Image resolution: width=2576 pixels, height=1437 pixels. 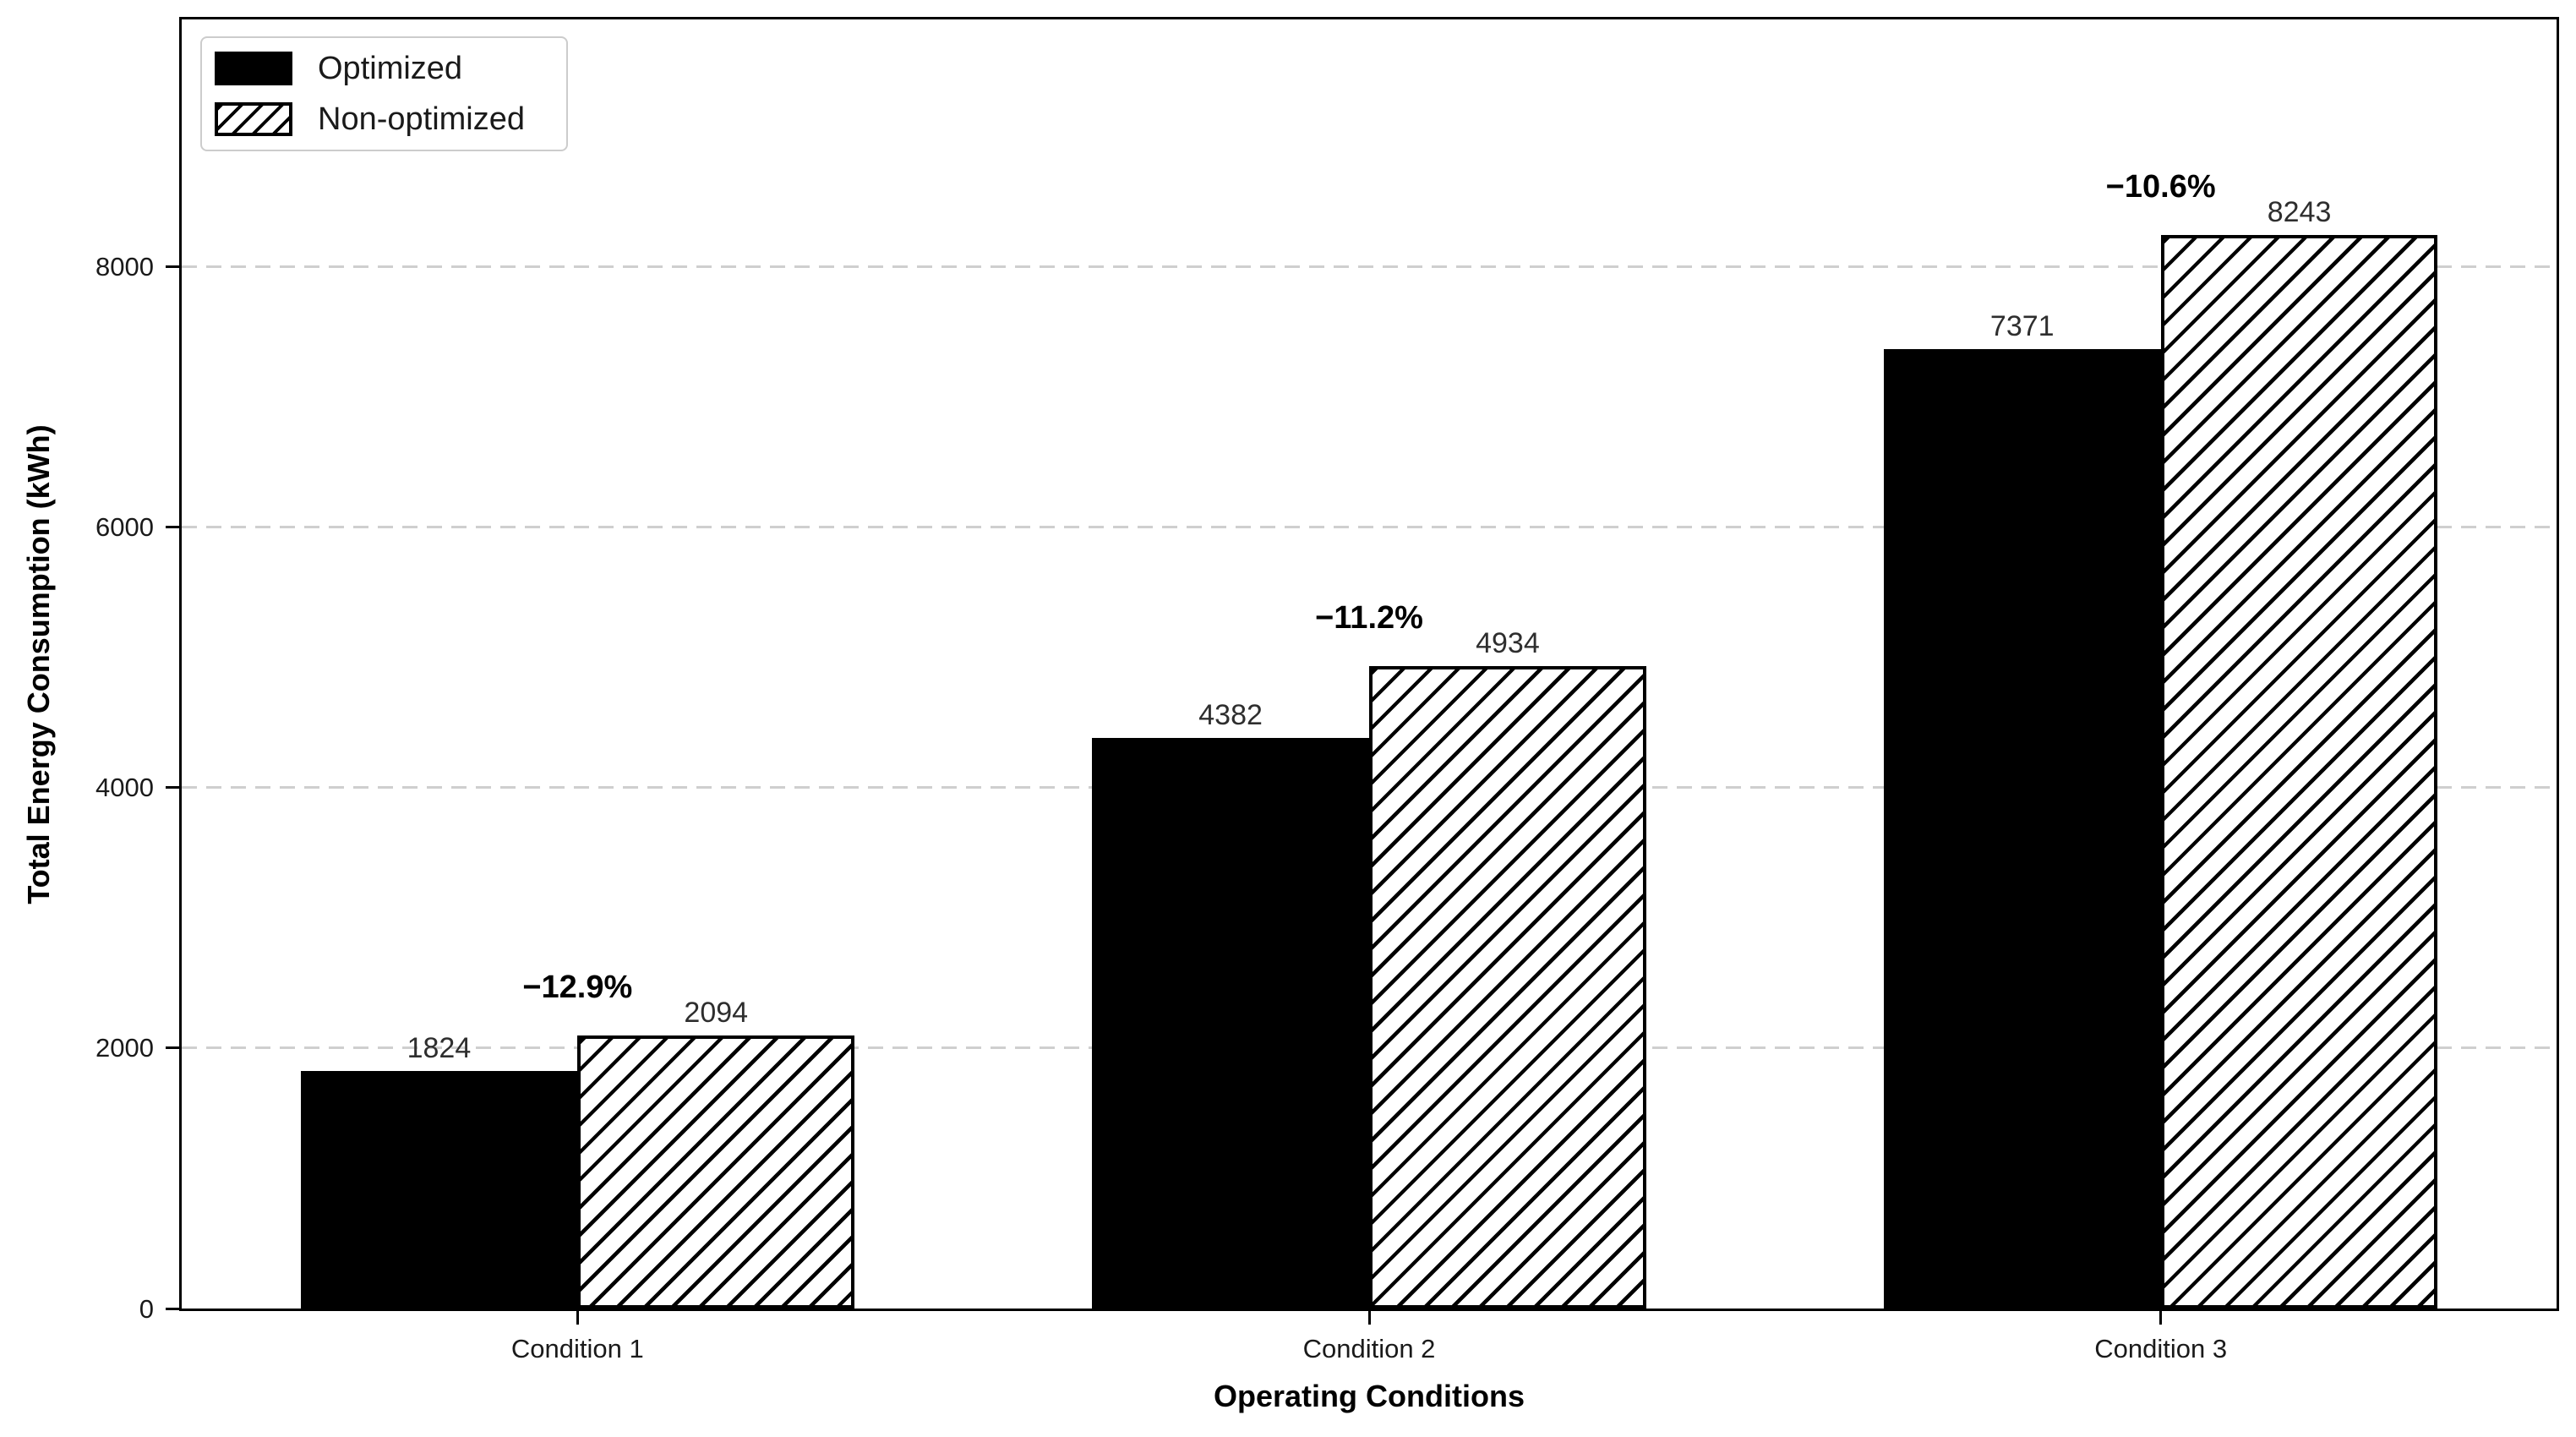 What do you see at coordinates (2160, 187) in the screenshot?
I see `percent-change-label-condition-3: −10.6%` at bounding box center [2160, 187].